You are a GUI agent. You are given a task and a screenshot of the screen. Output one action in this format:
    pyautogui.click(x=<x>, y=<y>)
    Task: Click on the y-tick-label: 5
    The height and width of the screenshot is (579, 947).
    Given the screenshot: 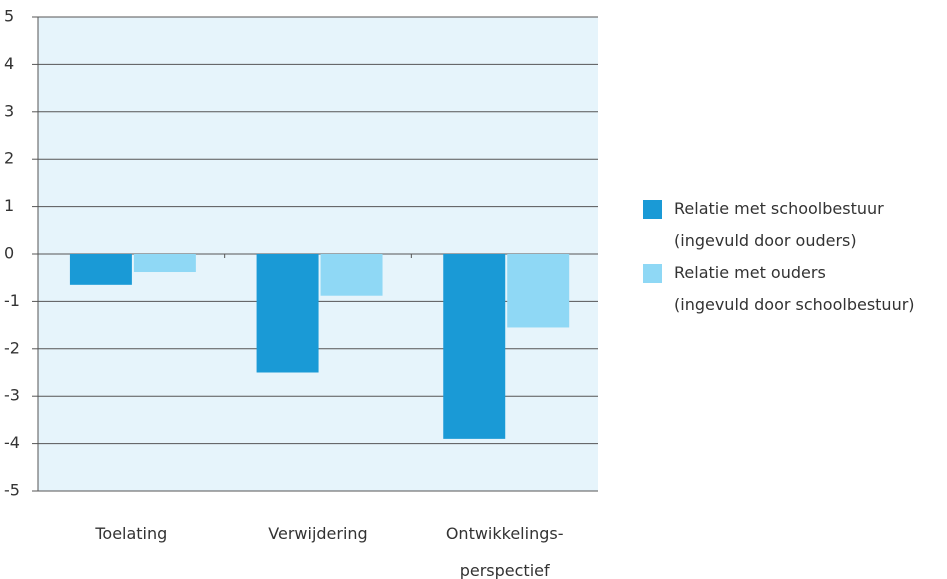 What is the action you would take?
    pyautogui.click(x=9, y=16)
    